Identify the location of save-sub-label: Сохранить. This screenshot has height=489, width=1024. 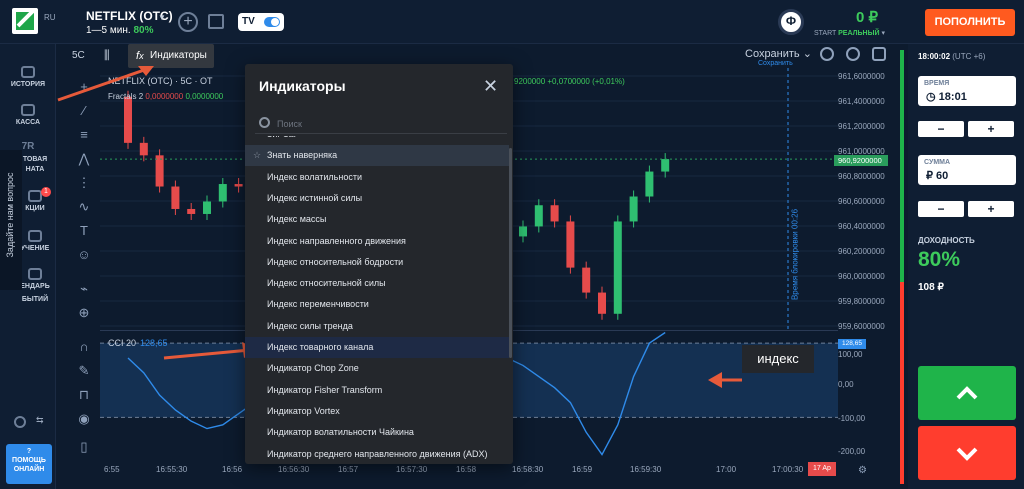
(775, 63).